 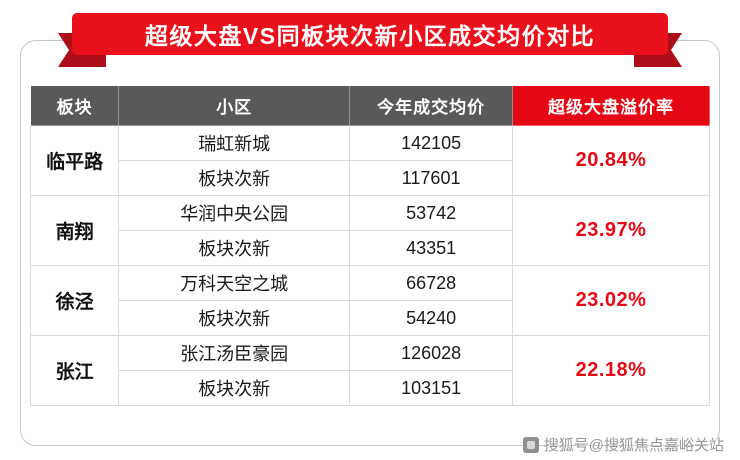 What do you see at coordinates (431, 248) in the screenshot?
I see `avg-price: 43351` at bounding box center [431, 248].